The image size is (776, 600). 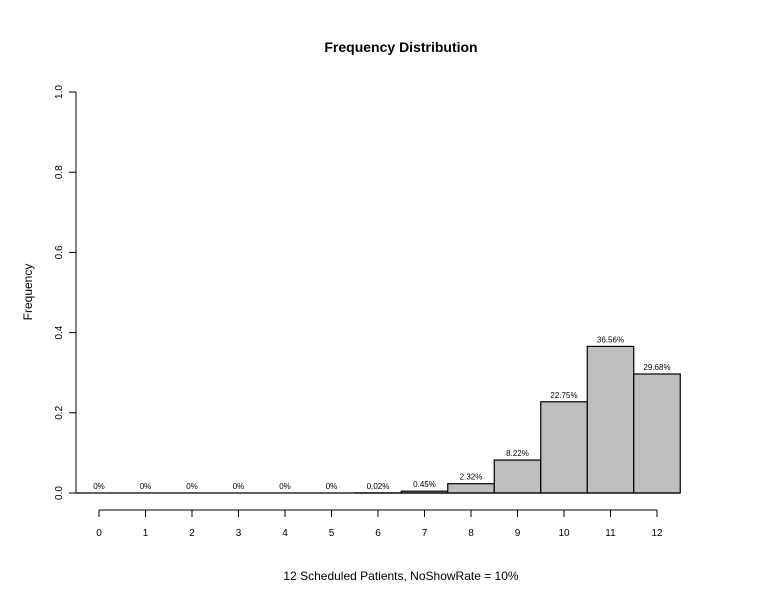 What do you see at coordinates (146, 533) in the screenshot?
I see `x-tick-label: 1` at bounding box center [146, 533].